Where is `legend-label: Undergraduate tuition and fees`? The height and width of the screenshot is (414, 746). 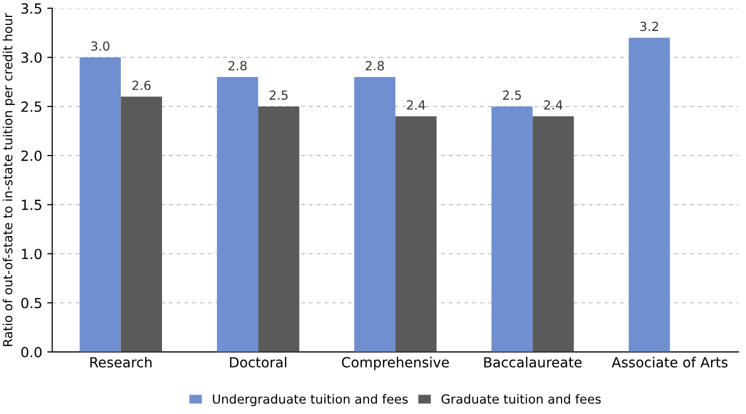 legend-label: Undergraduate tuition and fees is located at coordinates (310, 400).